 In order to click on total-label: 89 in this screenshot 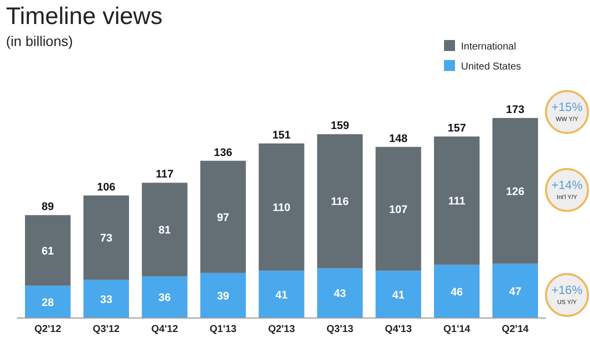, I will do `click(48, 207)`.